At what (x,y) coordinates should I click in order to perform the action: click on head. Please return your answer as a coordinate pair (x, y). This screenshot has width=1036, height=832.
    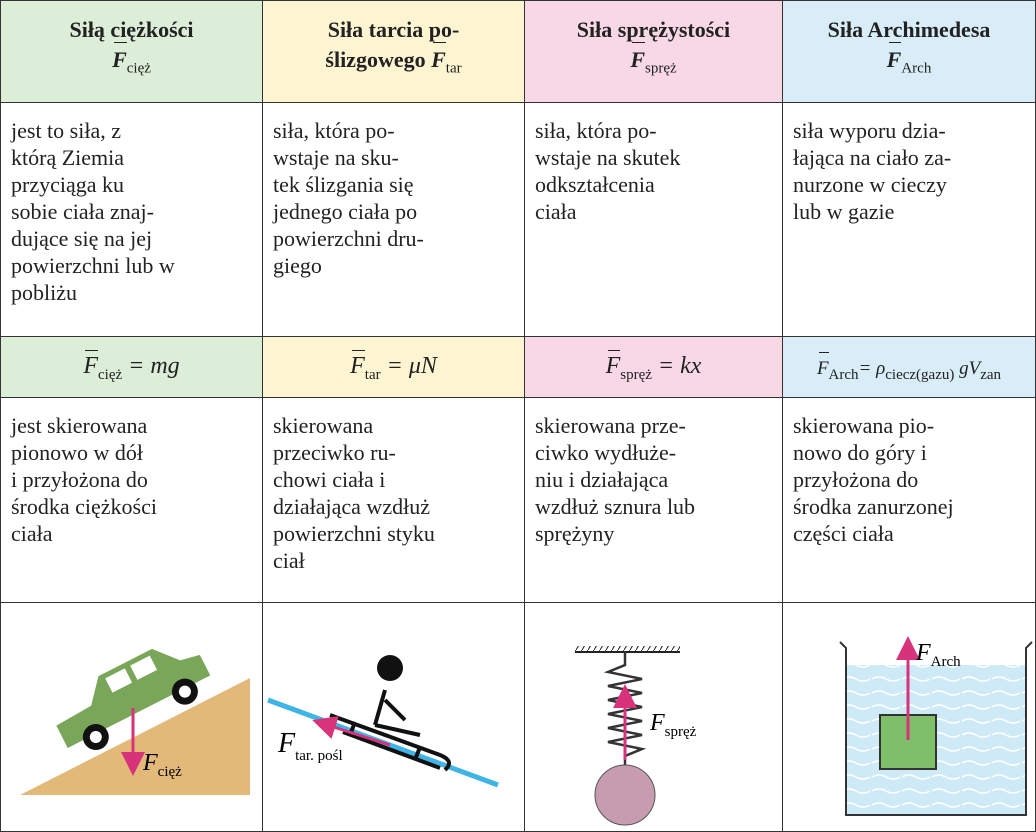
    Looking at the image, I should click on (390, 668).